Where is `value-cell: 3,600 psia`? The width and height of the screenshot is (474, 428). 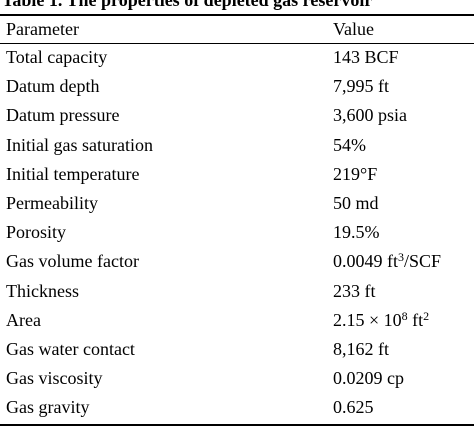 value-cell: 3,600 psia is located at coordinates (370, 115).